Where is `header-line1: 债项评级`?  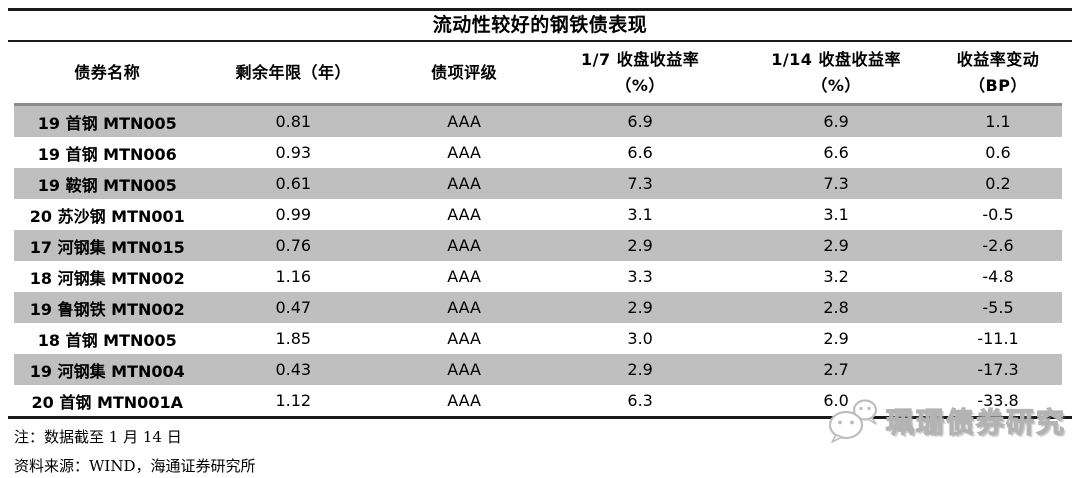
header-line1: 债项评级 is located at coordinates (464, 72).